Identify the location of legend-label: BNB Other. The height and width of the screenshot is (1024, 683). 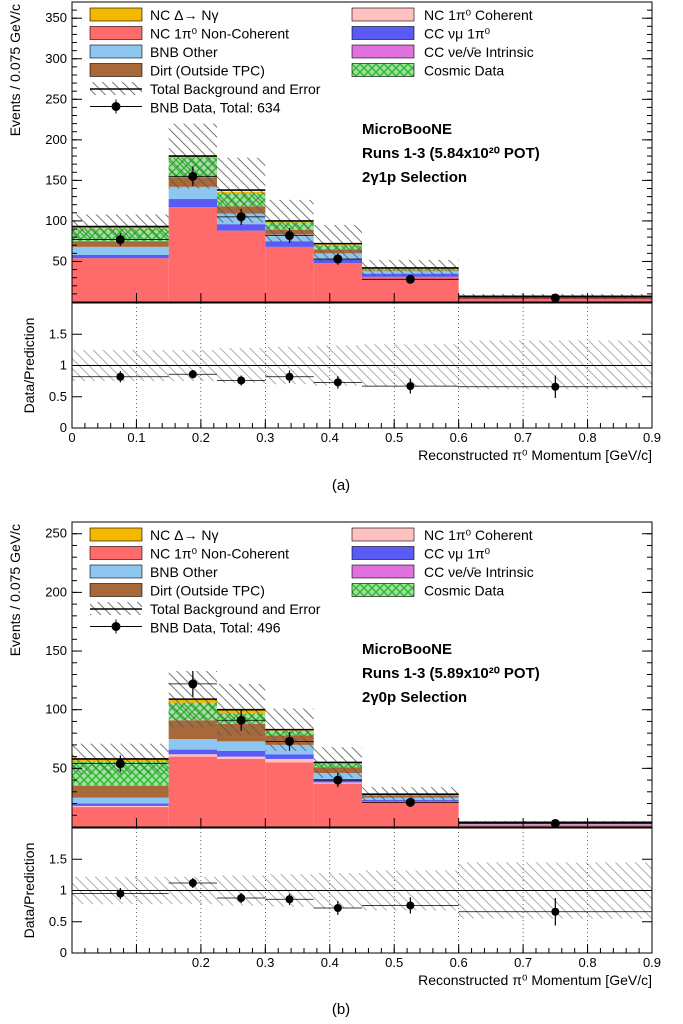
(184, 52).